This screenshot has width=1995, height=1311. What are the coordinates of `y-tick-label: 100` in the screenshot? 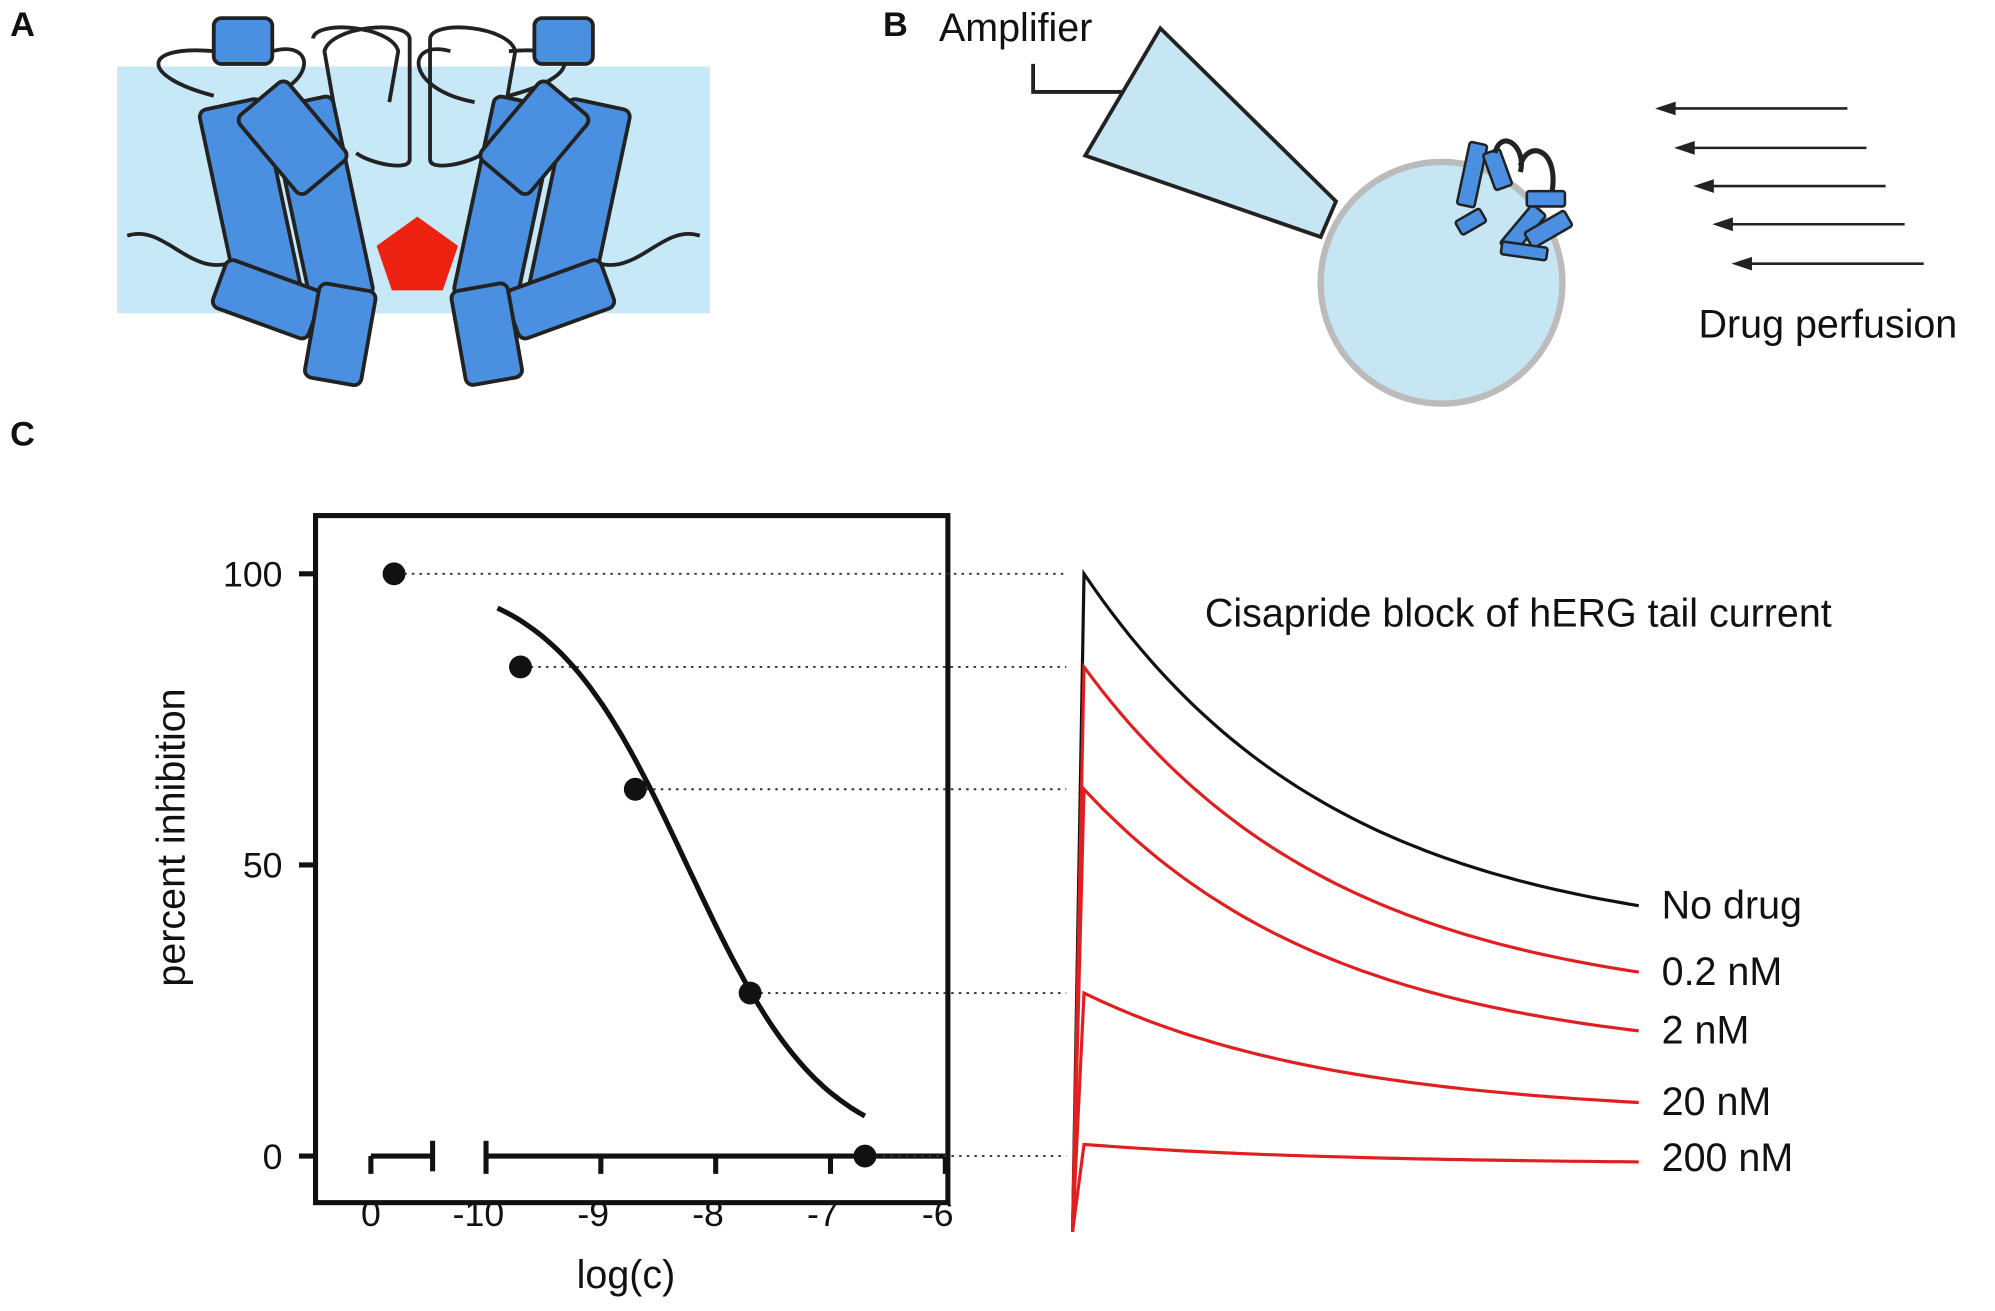 It's located at (252, 575).